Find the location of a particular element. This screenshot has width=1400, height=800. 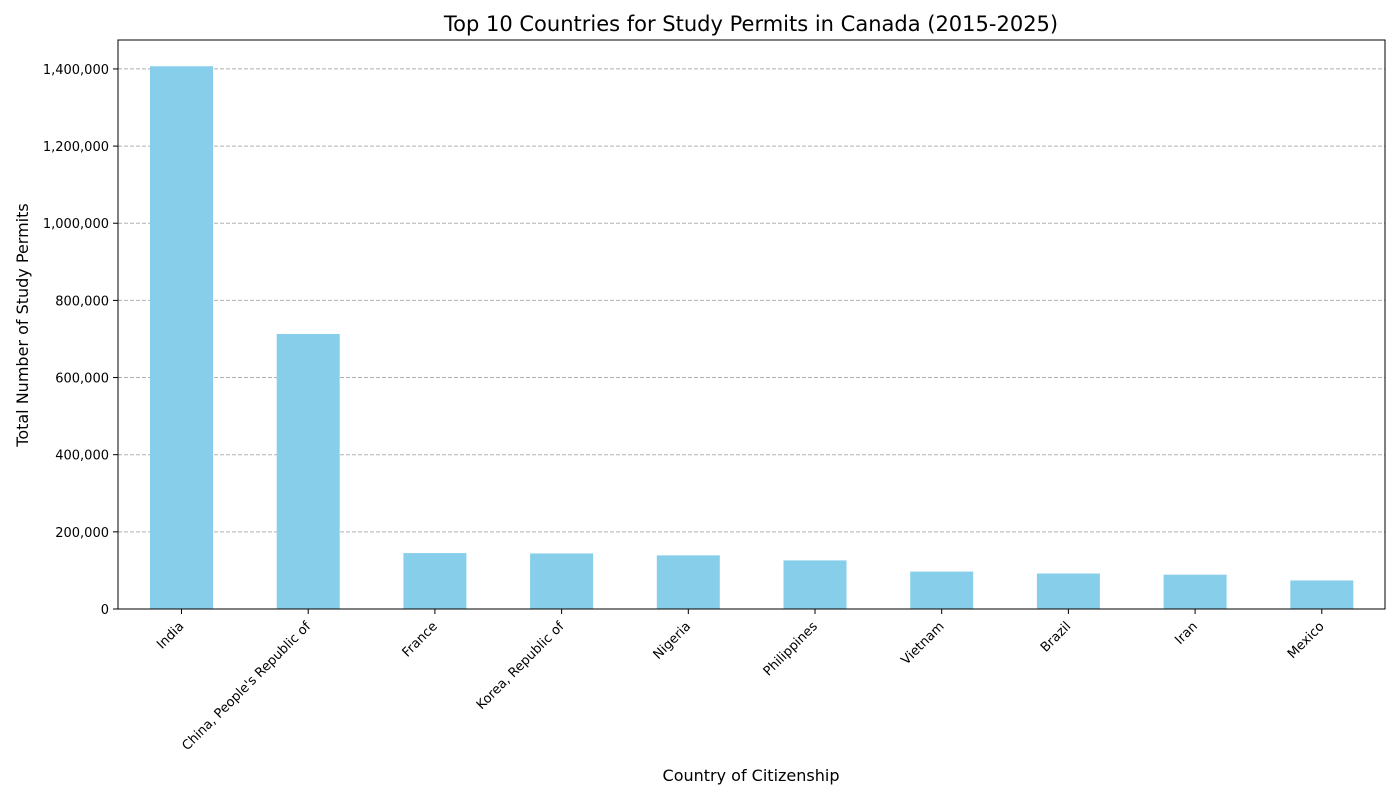

x-tick-label: Mexico is located at coordinates (1306, 640).